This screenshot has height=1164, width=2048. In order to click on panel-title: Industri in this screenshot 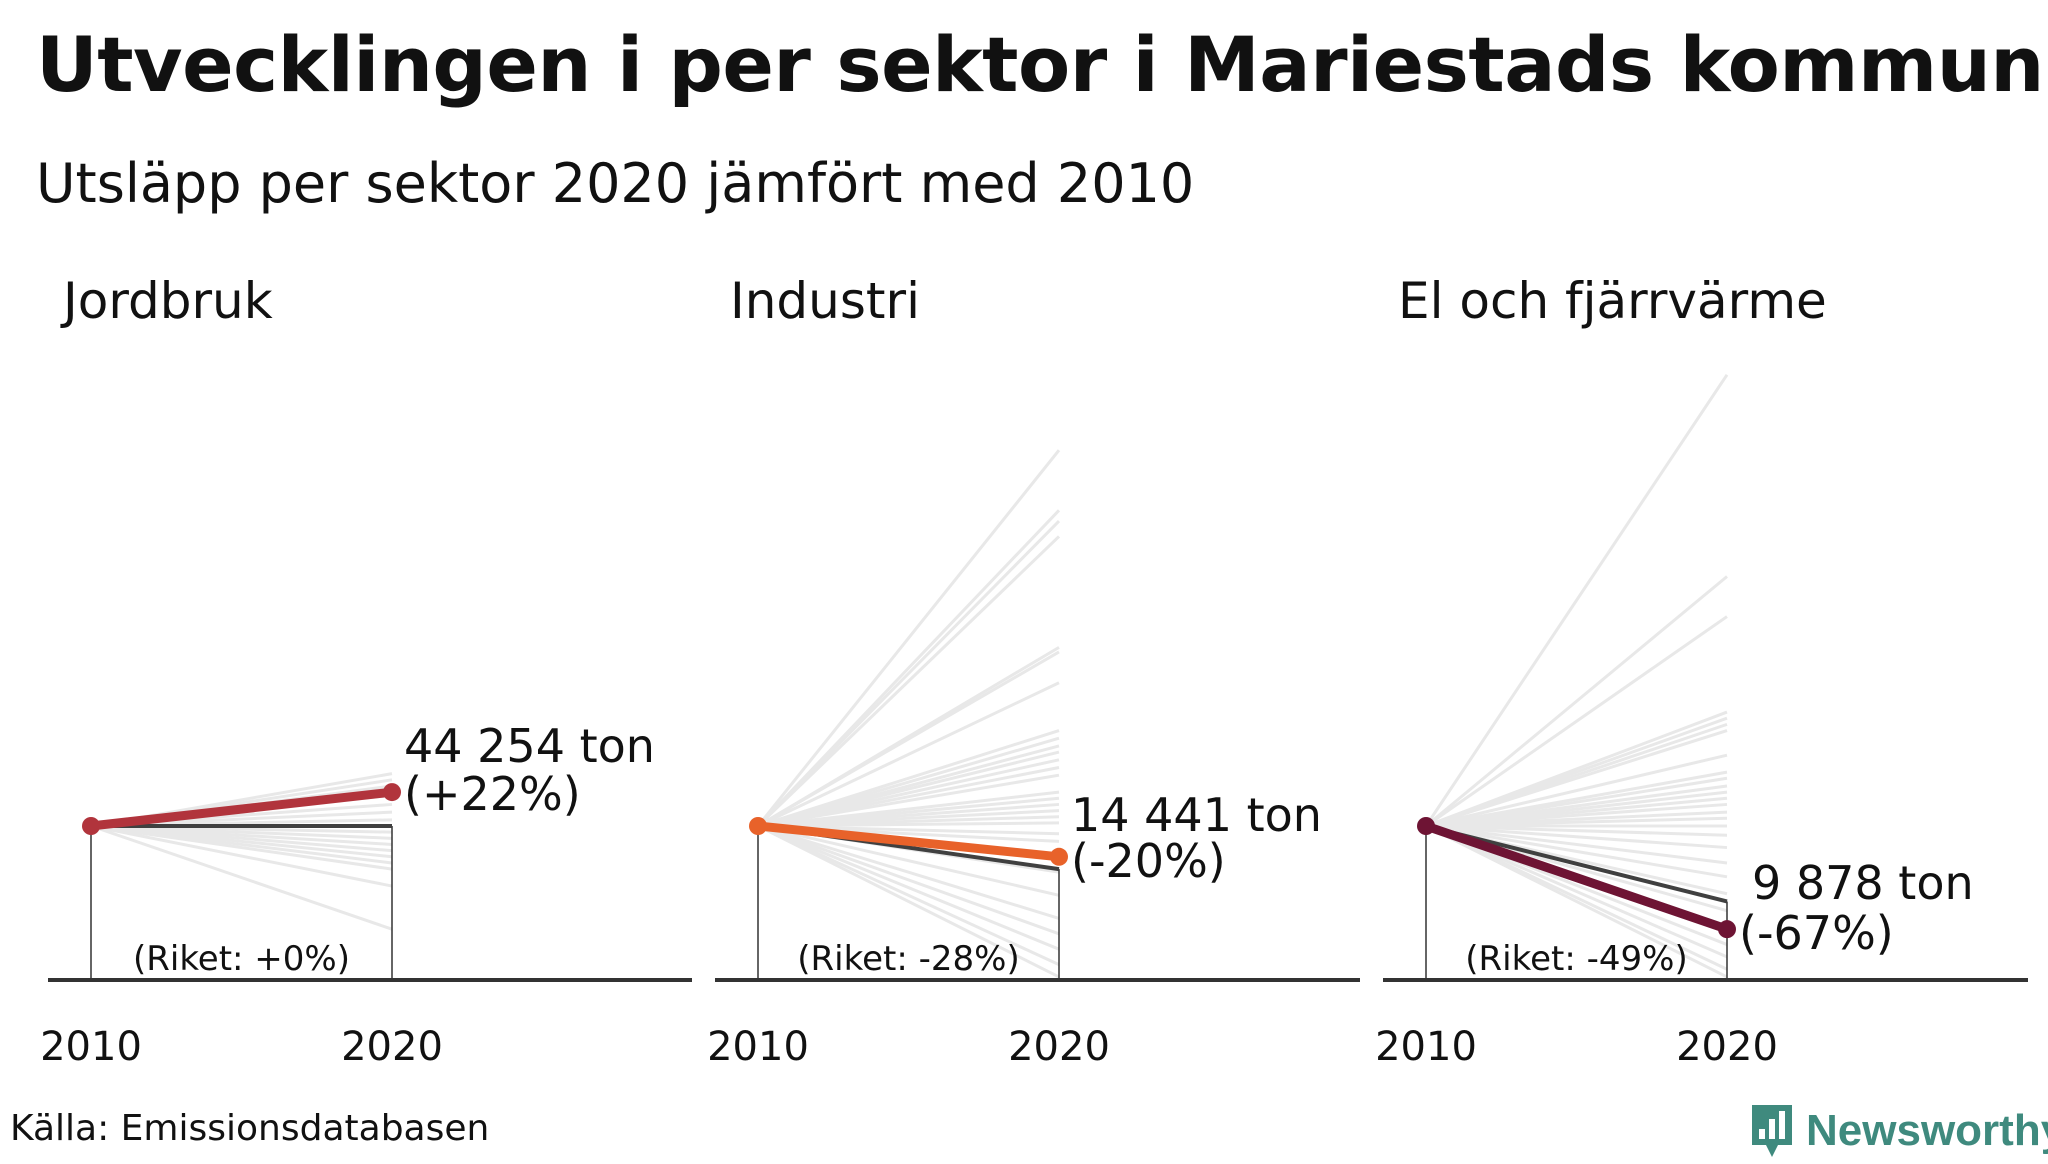, I will do `click(825, 301)`.